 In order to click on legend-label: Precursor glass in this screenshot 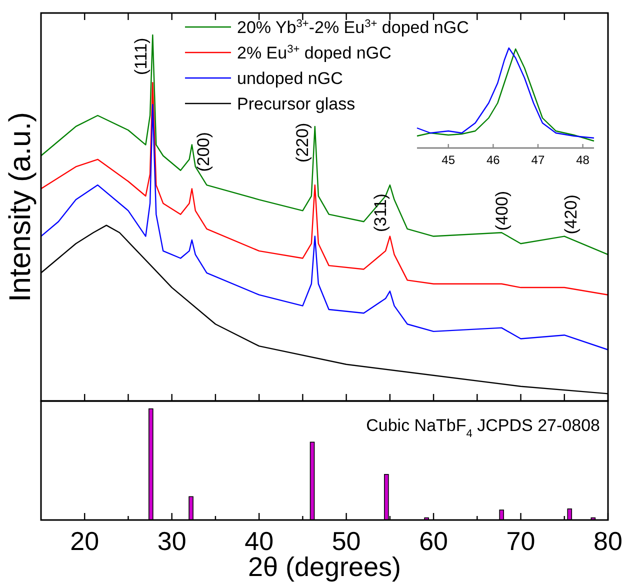, I will do `click(296, 104)`.